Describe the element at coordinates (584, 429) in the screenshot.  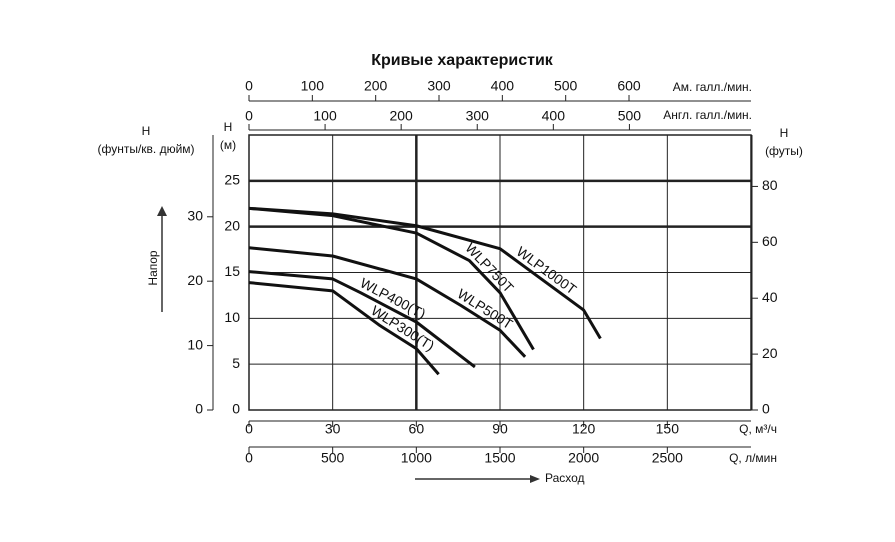
I see `x-tick-label: 120` at that location.